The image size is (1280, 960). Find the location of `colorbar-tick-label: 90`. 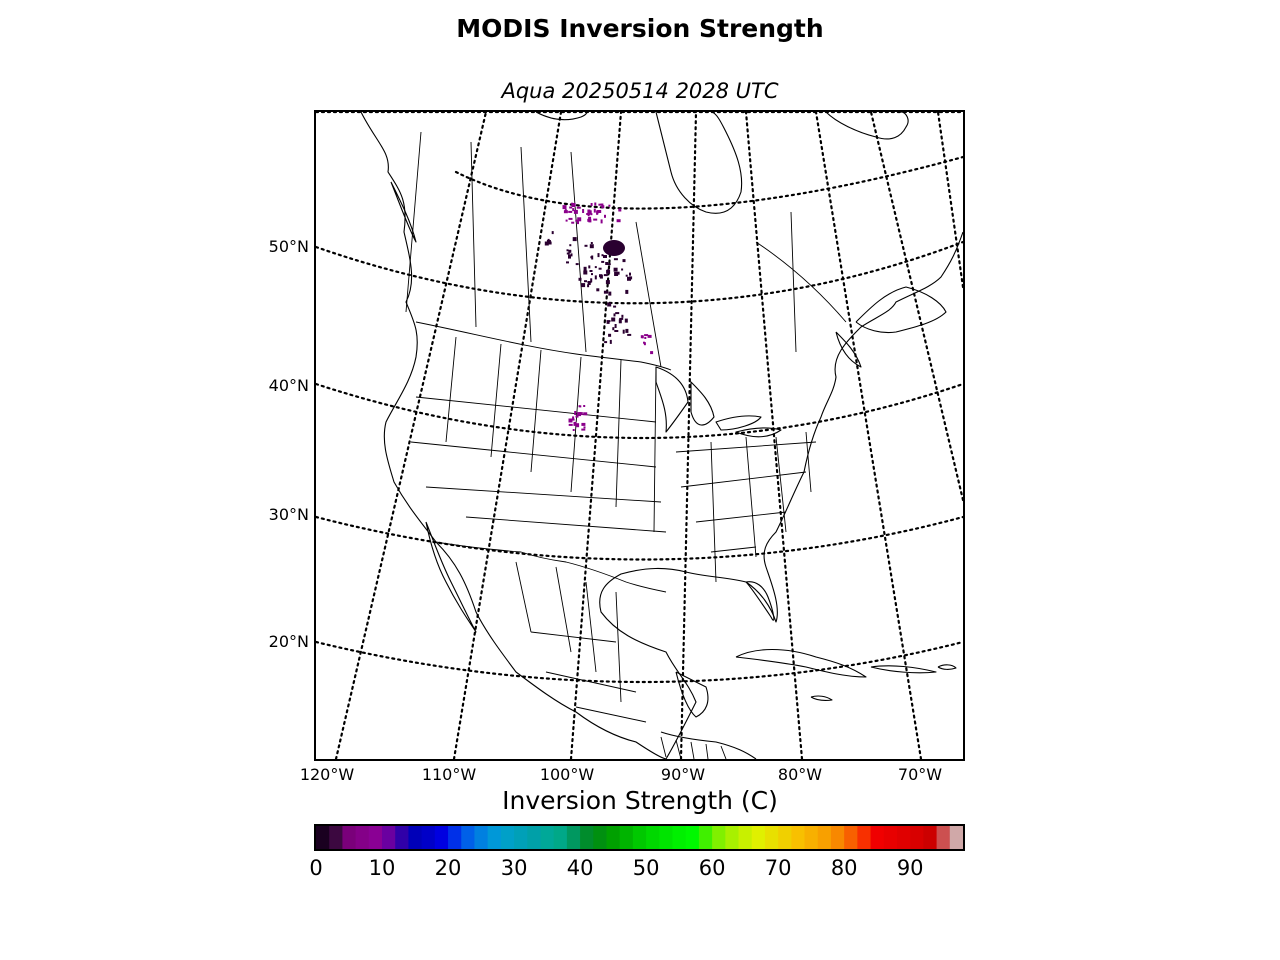

colorbar-tick-label: 90 is located at coordinates (910, 868).